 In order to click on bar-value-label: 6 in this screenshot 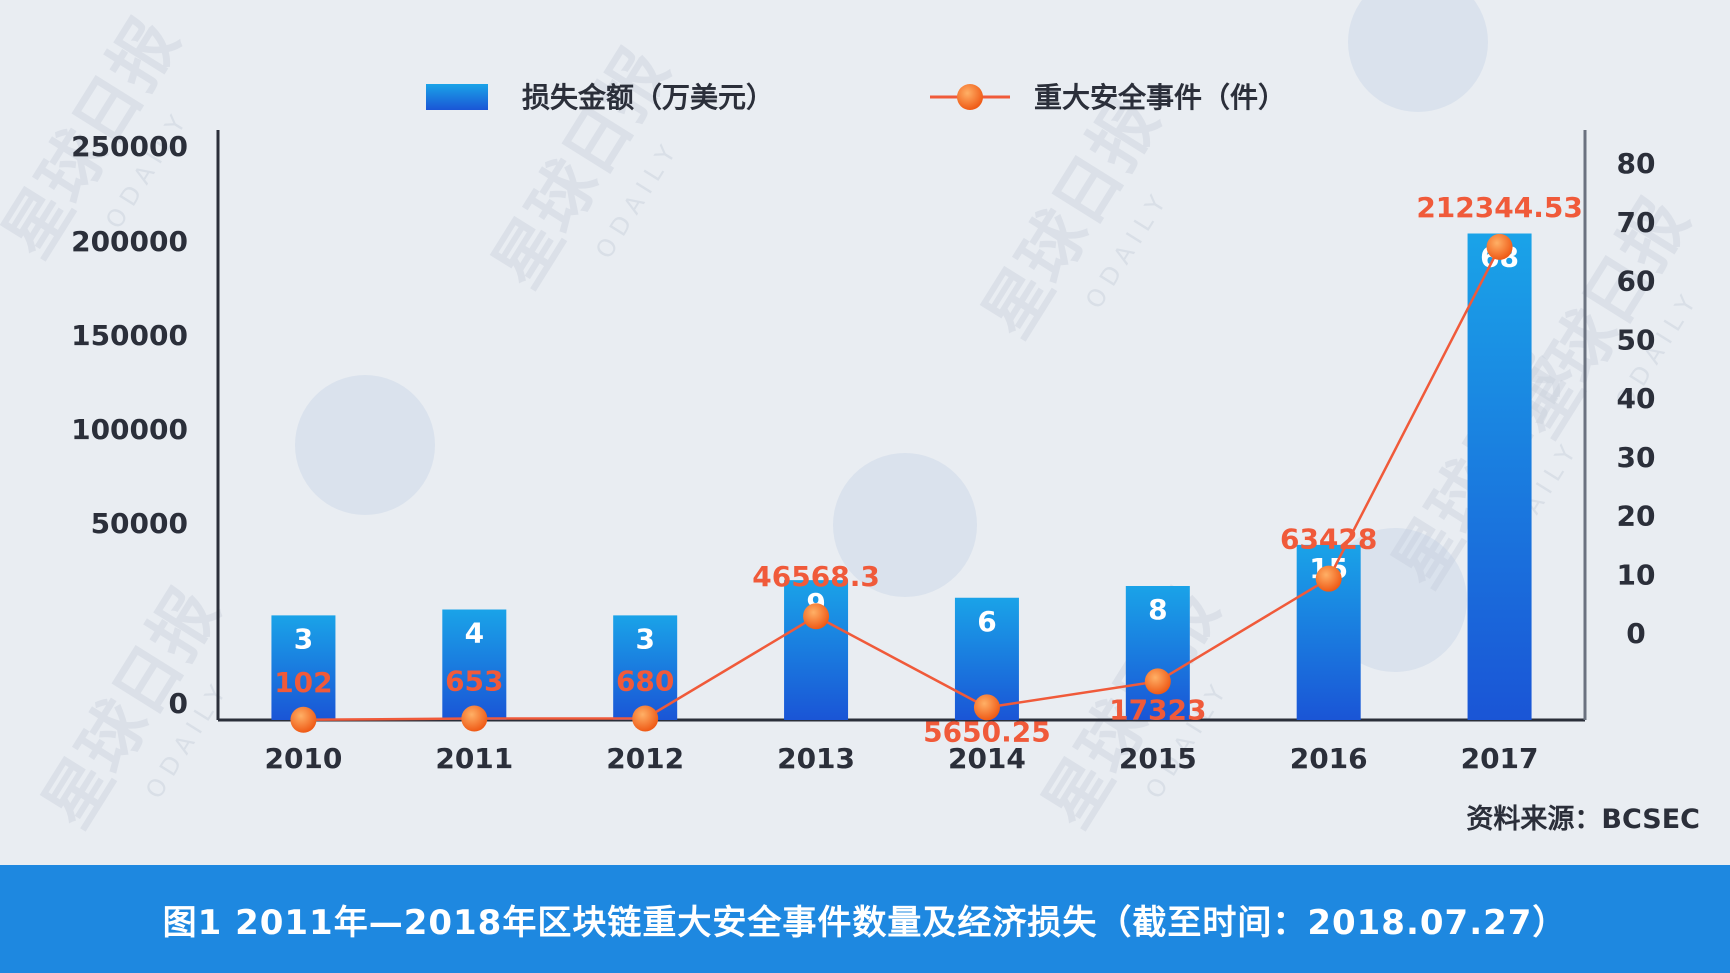, I will do `click(986, 621)`.